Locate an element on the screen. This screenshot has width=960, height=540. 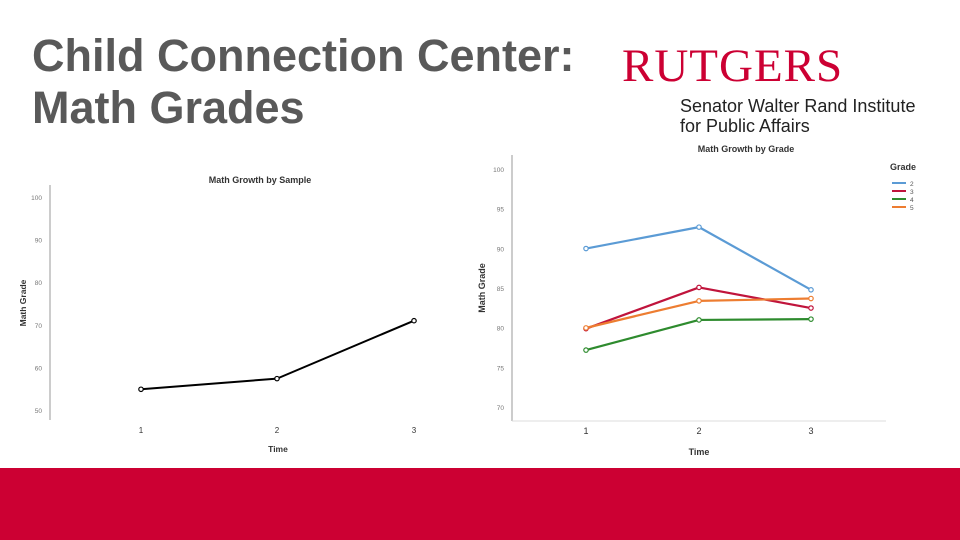
legend-entry: 4 is located at coordinates (912, 200).